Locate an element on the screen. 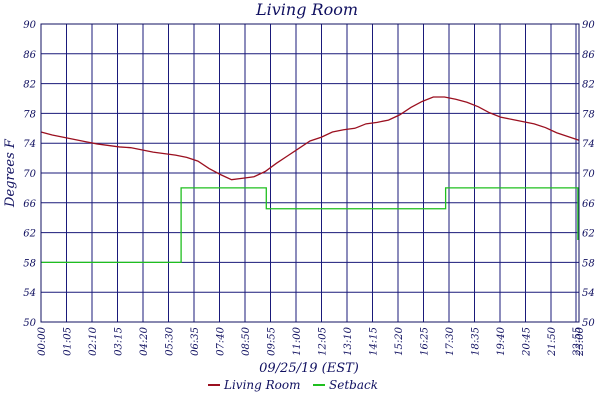 Image resolution: width=600 pixels, height=400 pixels. y-tick-label-right: 78 is located at coordinates (588, 114).